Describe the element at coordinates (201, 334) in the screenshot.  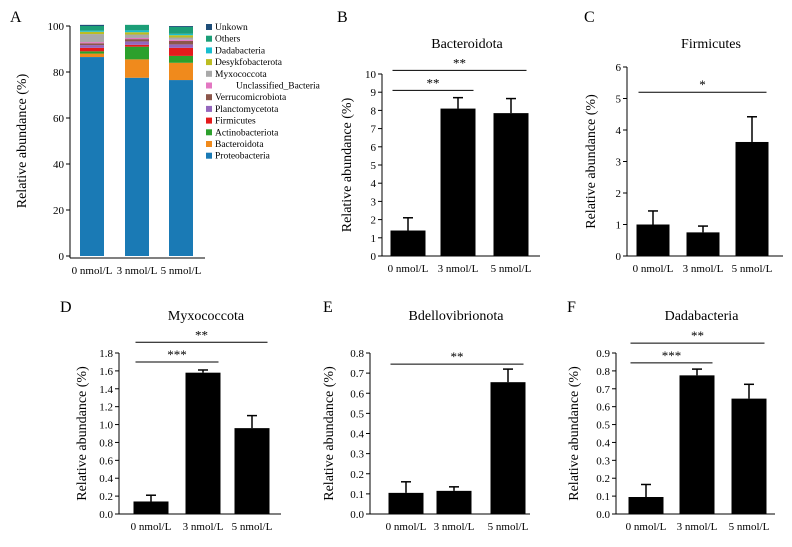
I see `significance-label-d: **` at that location.